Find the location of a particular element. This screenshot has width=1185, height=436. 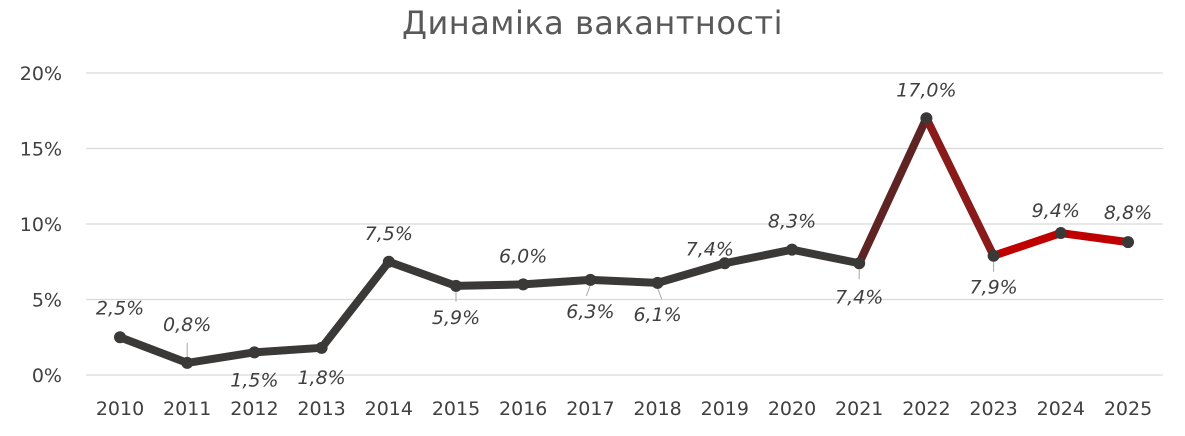

x-tick-label: 2023 is located at coordinates (993, 409).